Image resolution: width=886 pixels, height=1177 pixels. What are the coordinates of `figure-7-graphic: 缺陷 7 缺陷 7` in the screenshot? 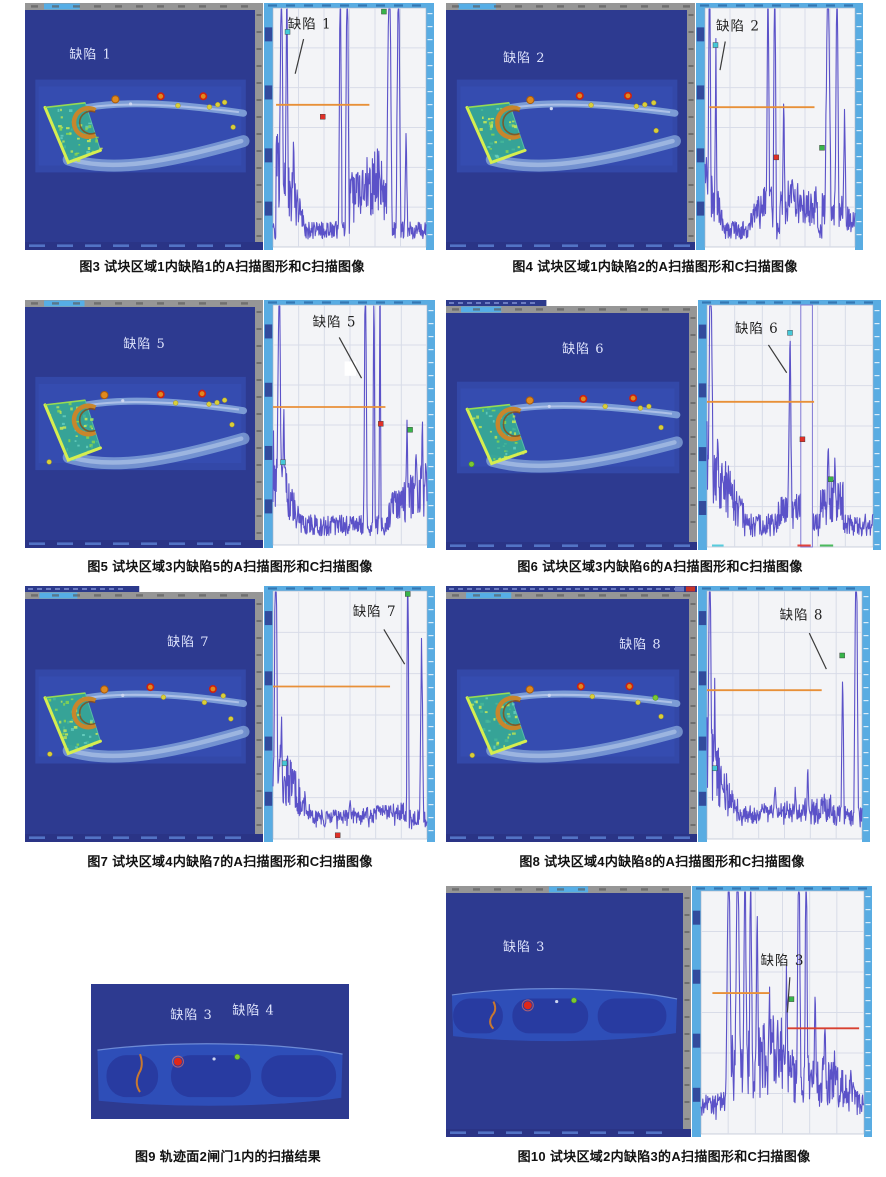 It's located at (230, 714).